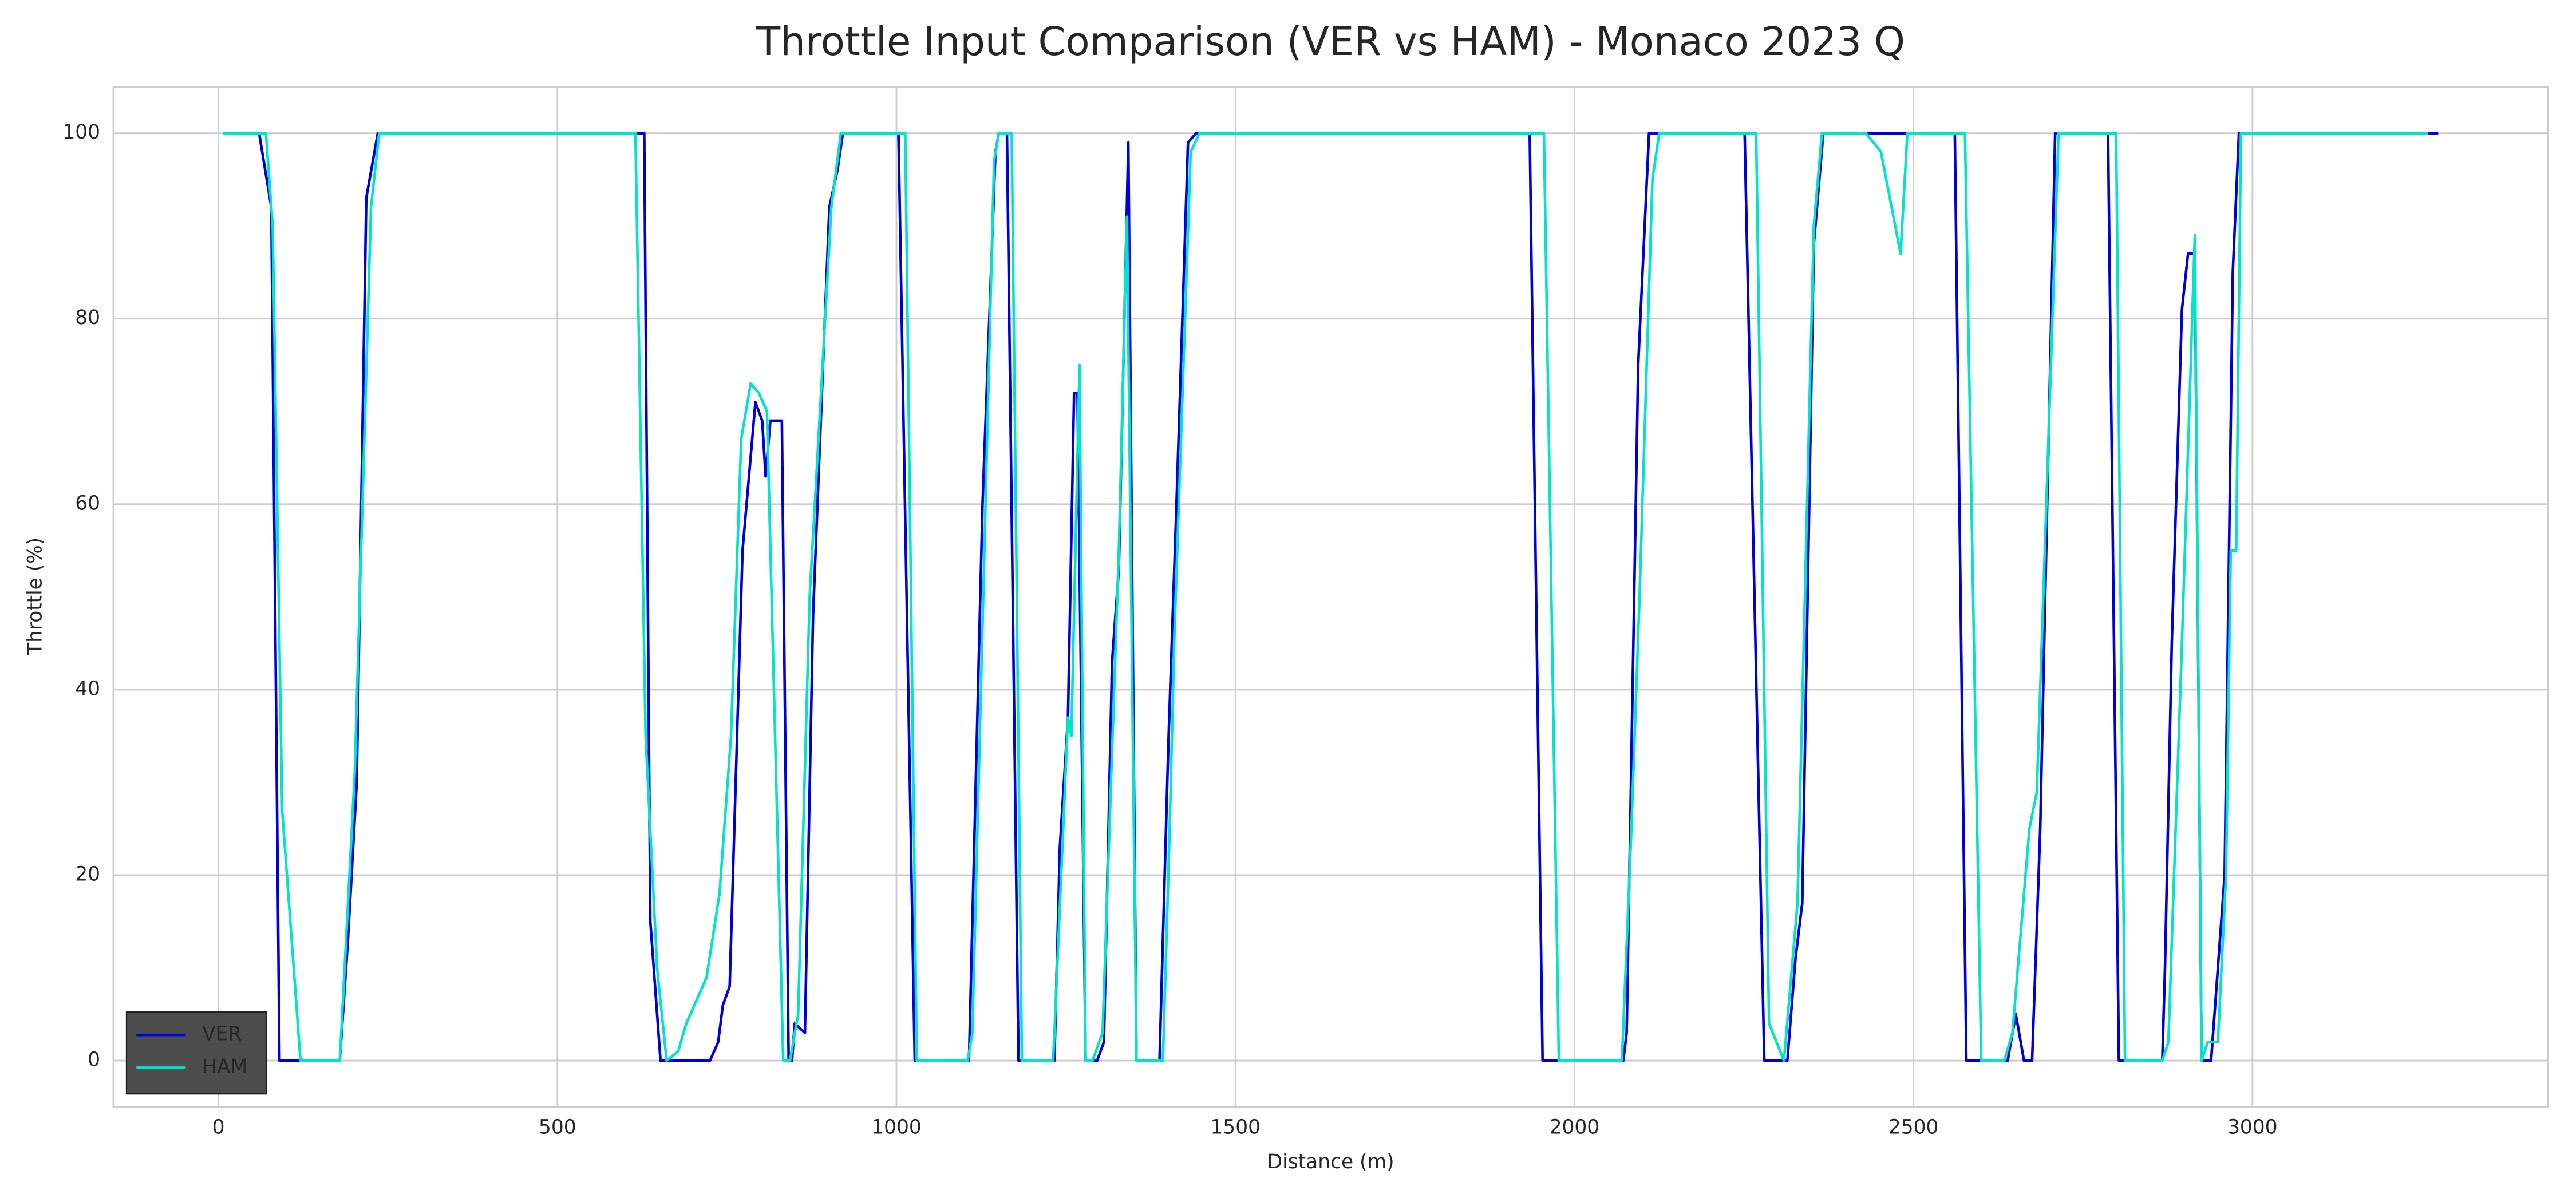 The image size is (2576, 1202). Describe the element at coordinates (1330, 1161) in the screenshot. I see `x-axis-label: Distance (m)` at that location.